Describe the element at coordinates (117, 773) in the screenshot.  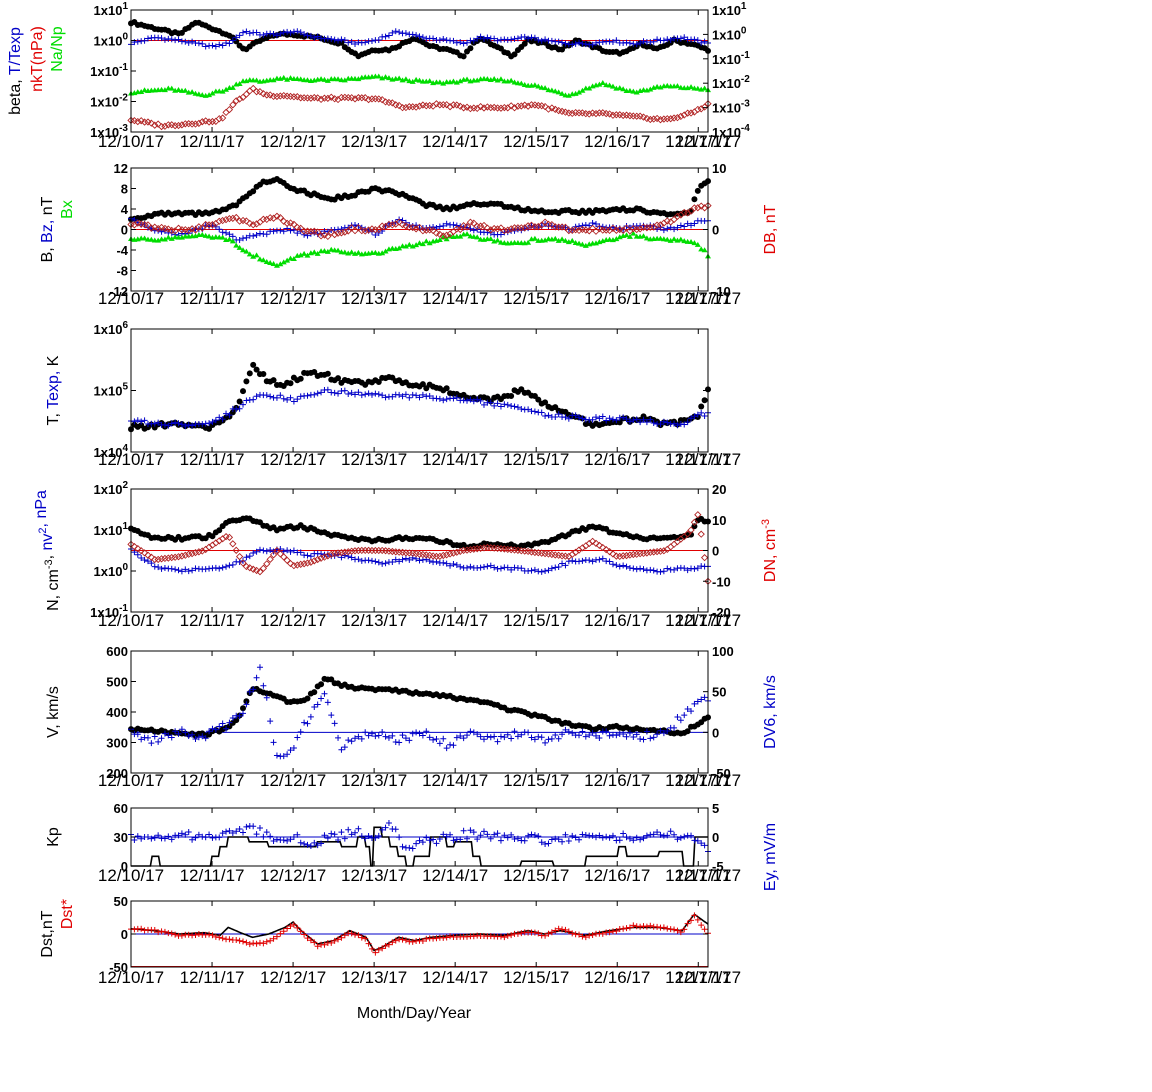
I see `left-tick-label: 200` at that location.